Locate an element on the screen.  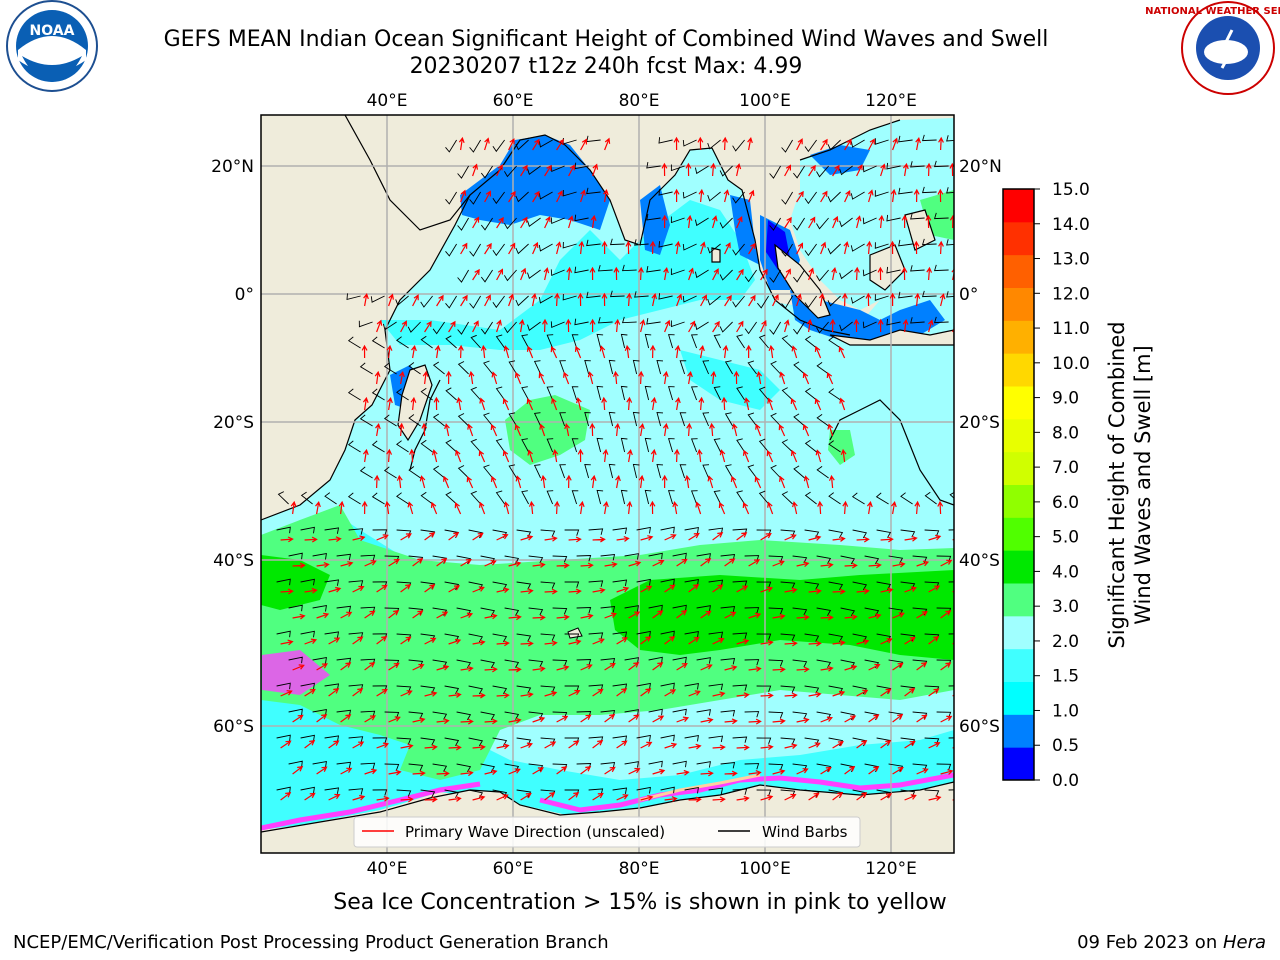
colorbar-tick-label: 12.0 is located at coordinates (1071, 294).